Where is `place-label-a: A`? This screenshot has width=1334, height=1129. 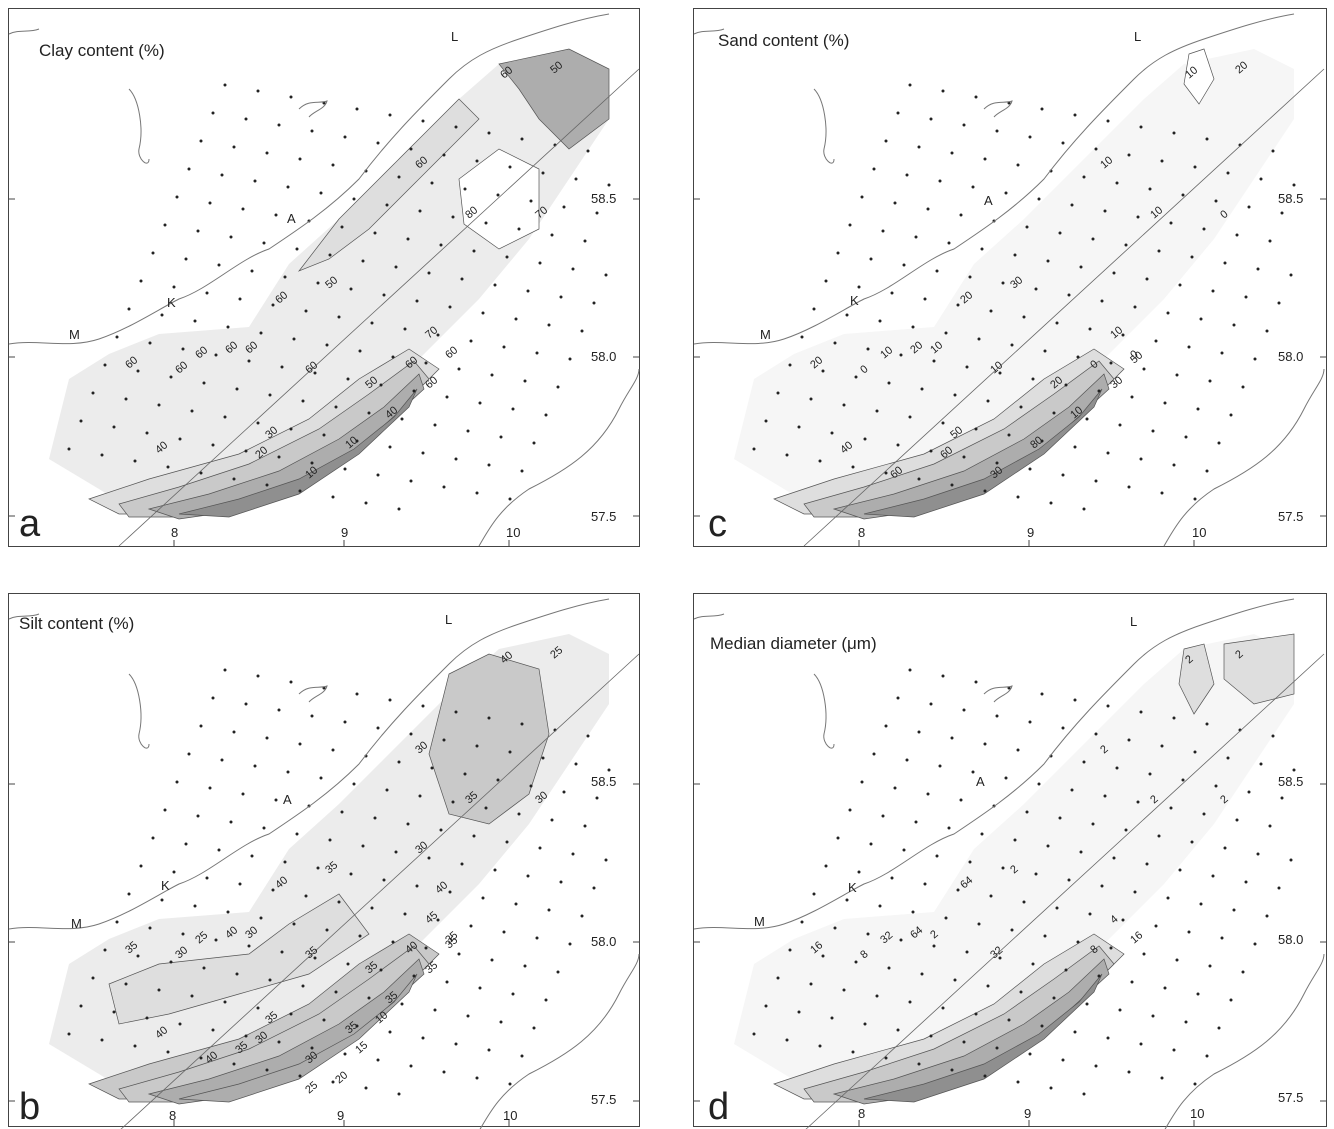
place-label-a: A is located at coordinates (291, 218).